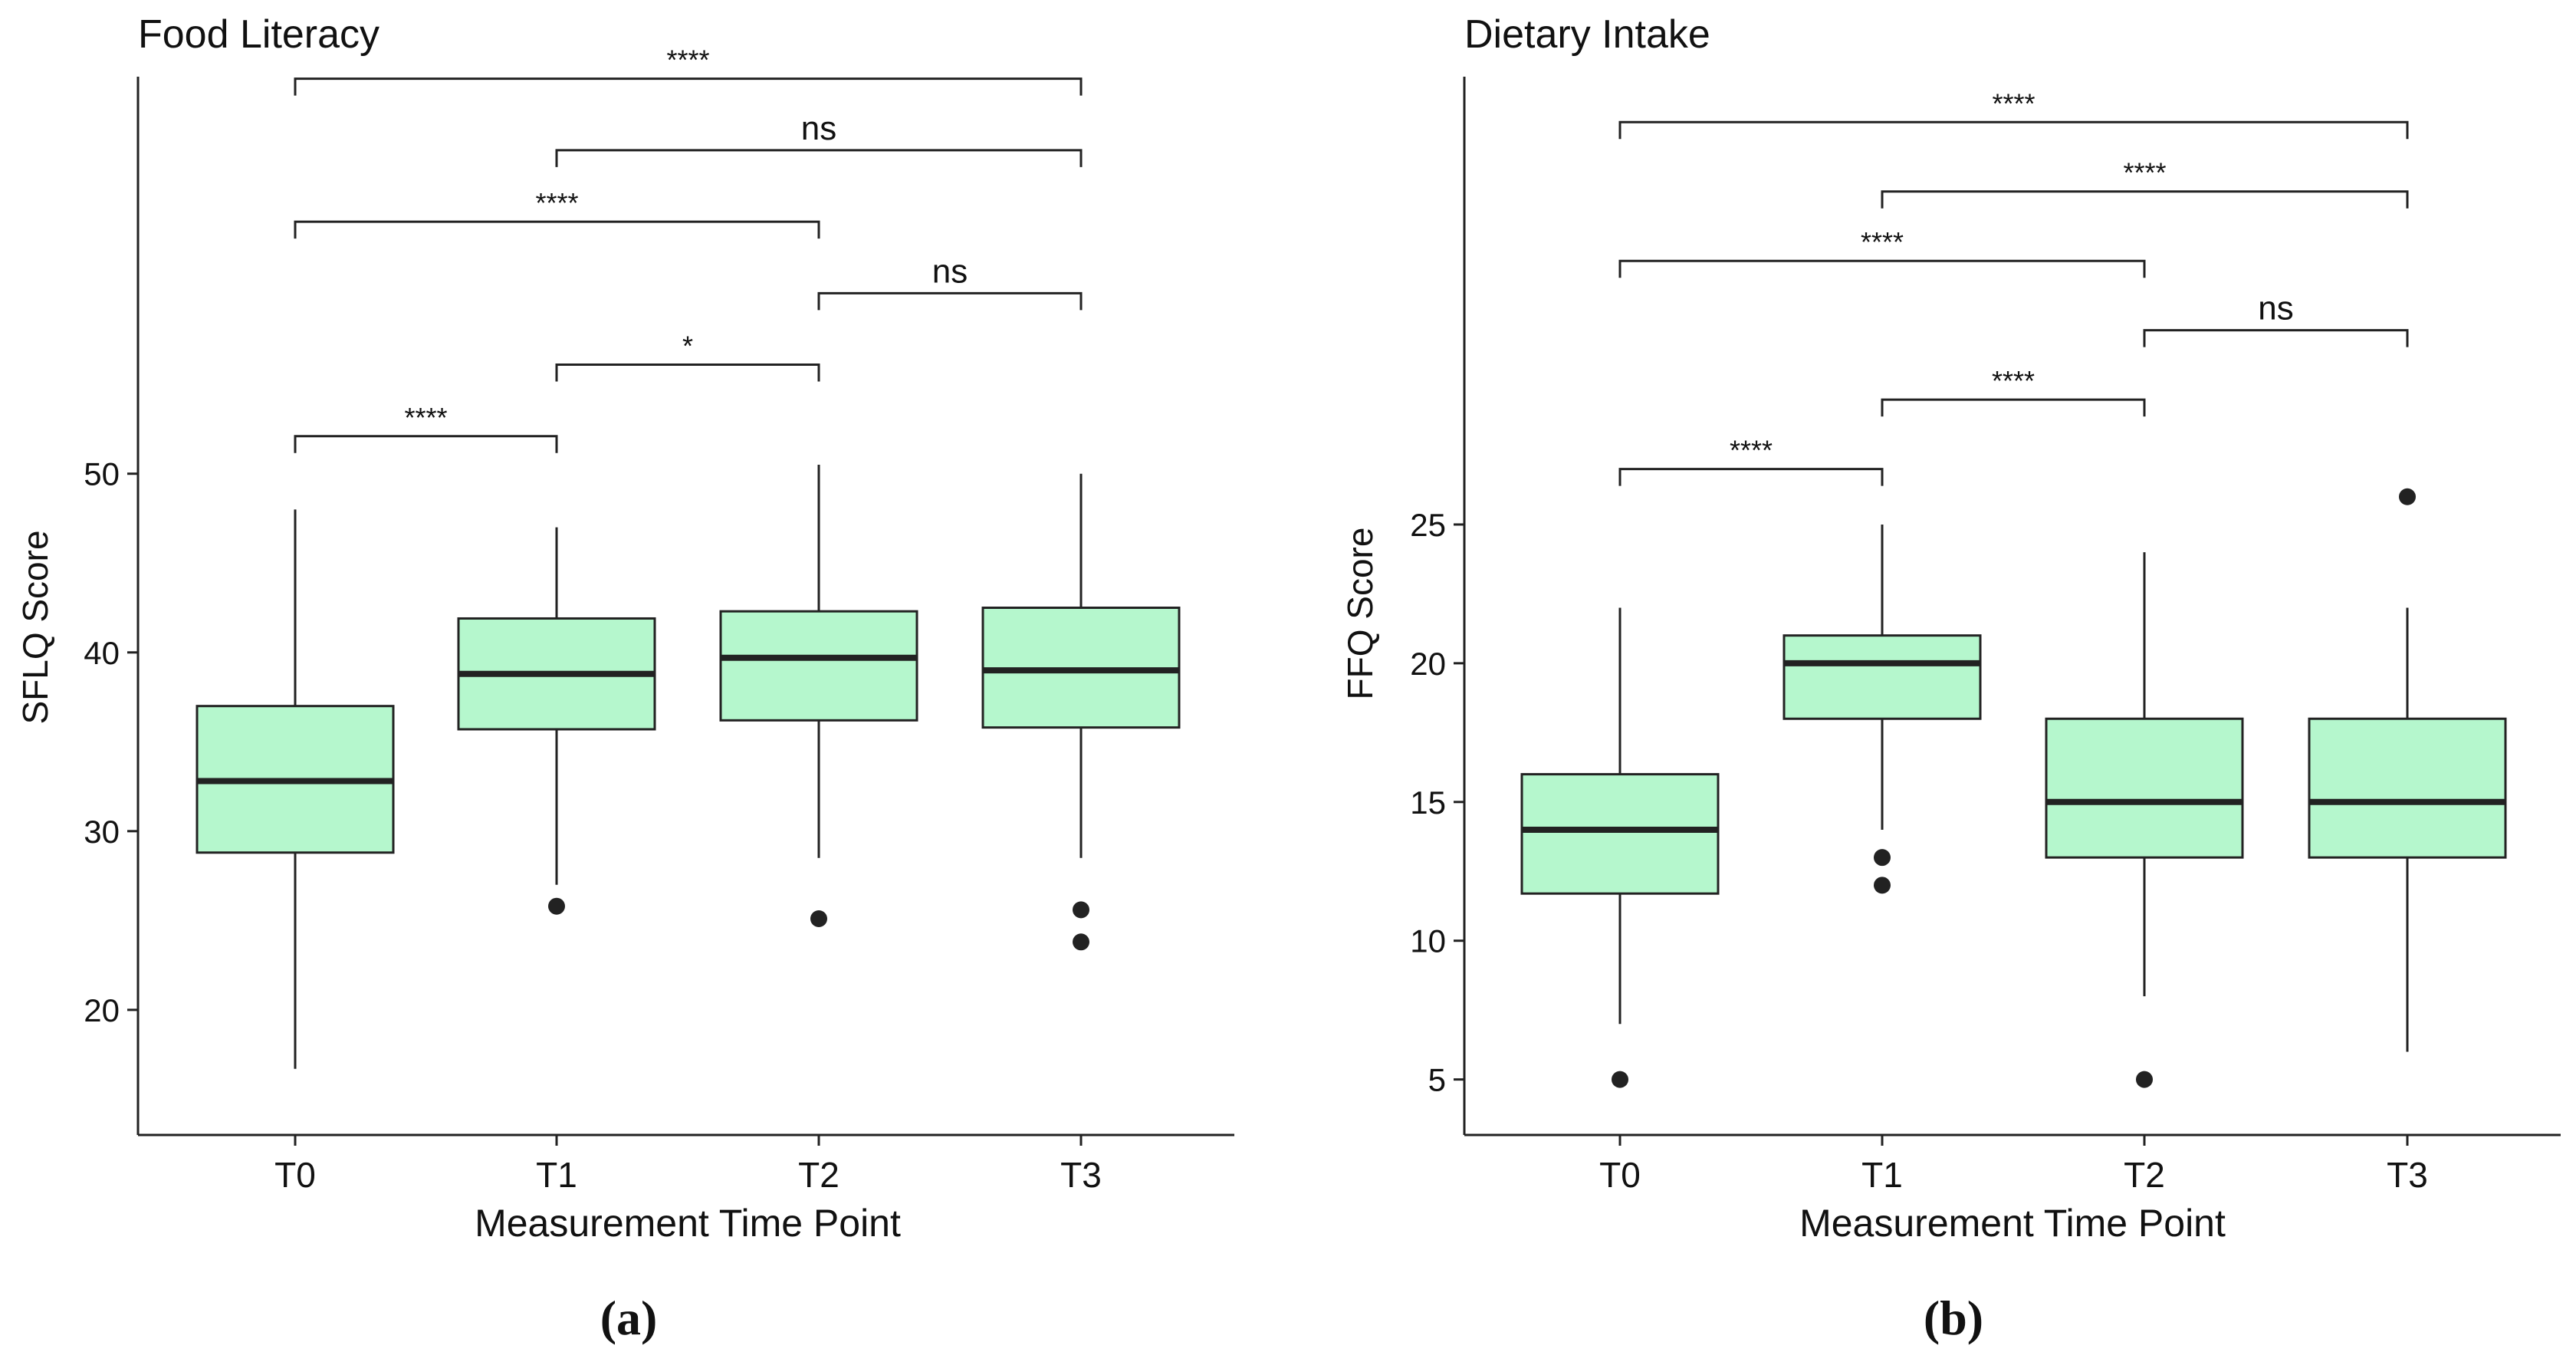  What do you see at coordinates (1428, 525) in the screenshot?
I see `y-tick-label: 25` at bounding box center [1428, 525].